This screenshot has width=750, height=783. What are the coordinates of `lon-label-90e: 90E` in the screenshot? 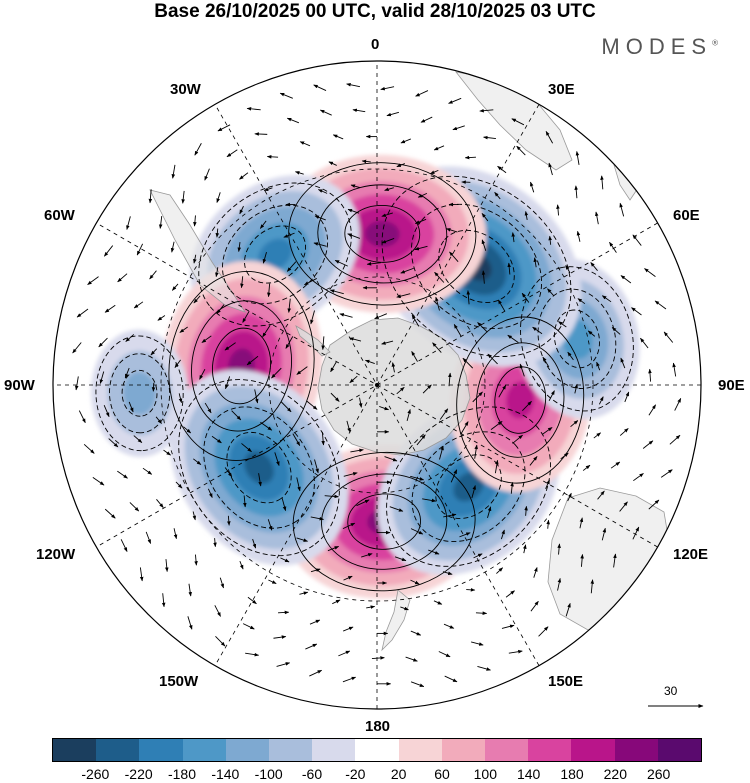 It's located at (731, 385).